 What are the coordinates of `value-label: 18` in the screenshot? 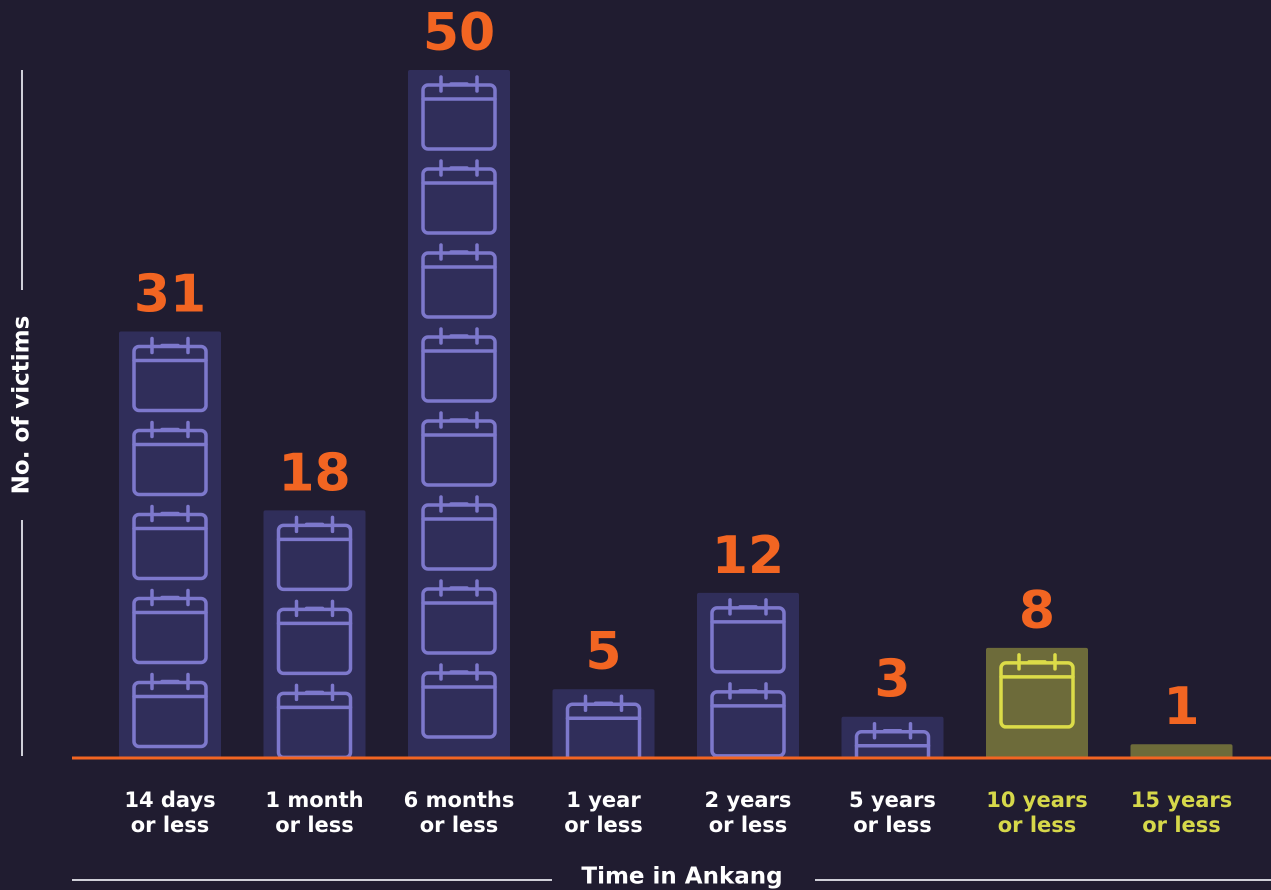 It's located at (314, 473).